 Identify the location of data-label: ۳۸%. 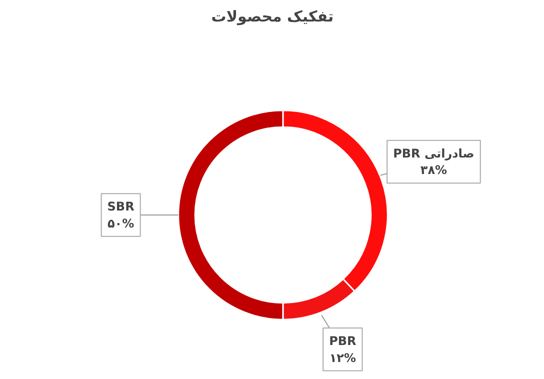
(434, 170).